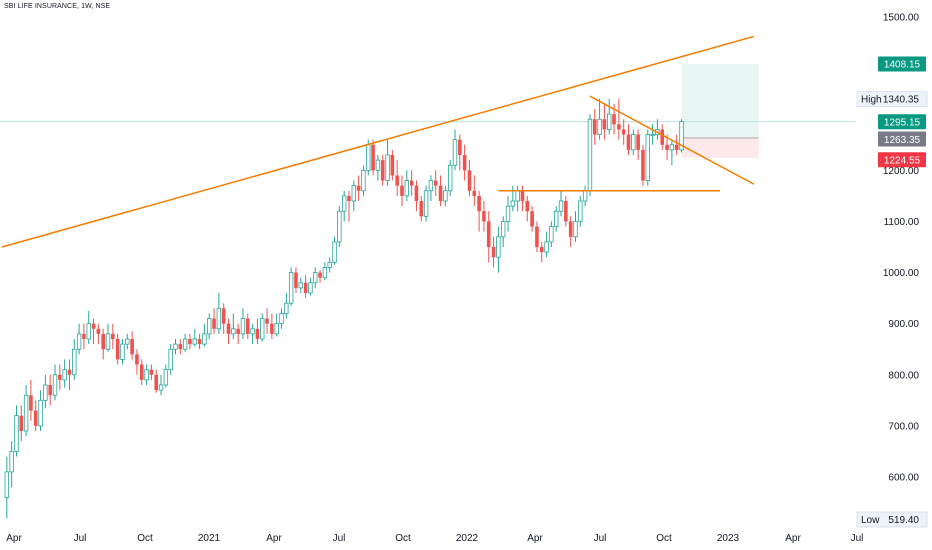 Image resolution: width=932 pixels, height=550 pixels. I want to click on x-tick-label: 2022, so click(467, 538).